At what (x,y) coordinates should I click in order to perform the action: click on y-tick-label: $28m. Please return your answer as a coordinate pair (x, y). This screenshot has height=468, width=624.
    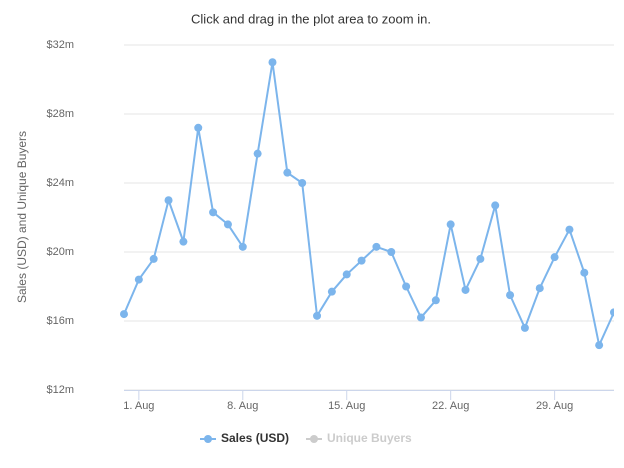
    Looking at the image, I should click on (60, 114).